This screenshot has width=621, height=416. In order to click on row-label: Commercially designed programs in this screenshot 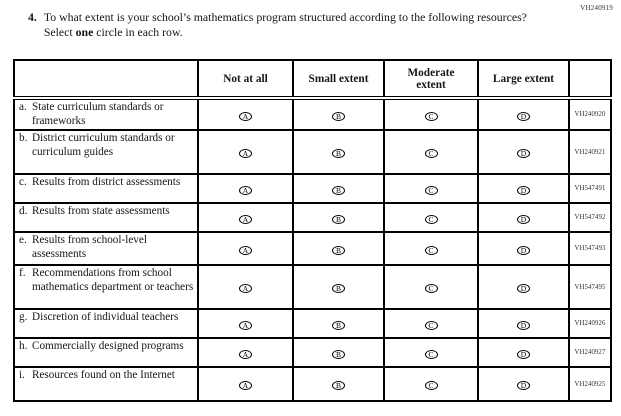, I will do `click(108, 346)`.